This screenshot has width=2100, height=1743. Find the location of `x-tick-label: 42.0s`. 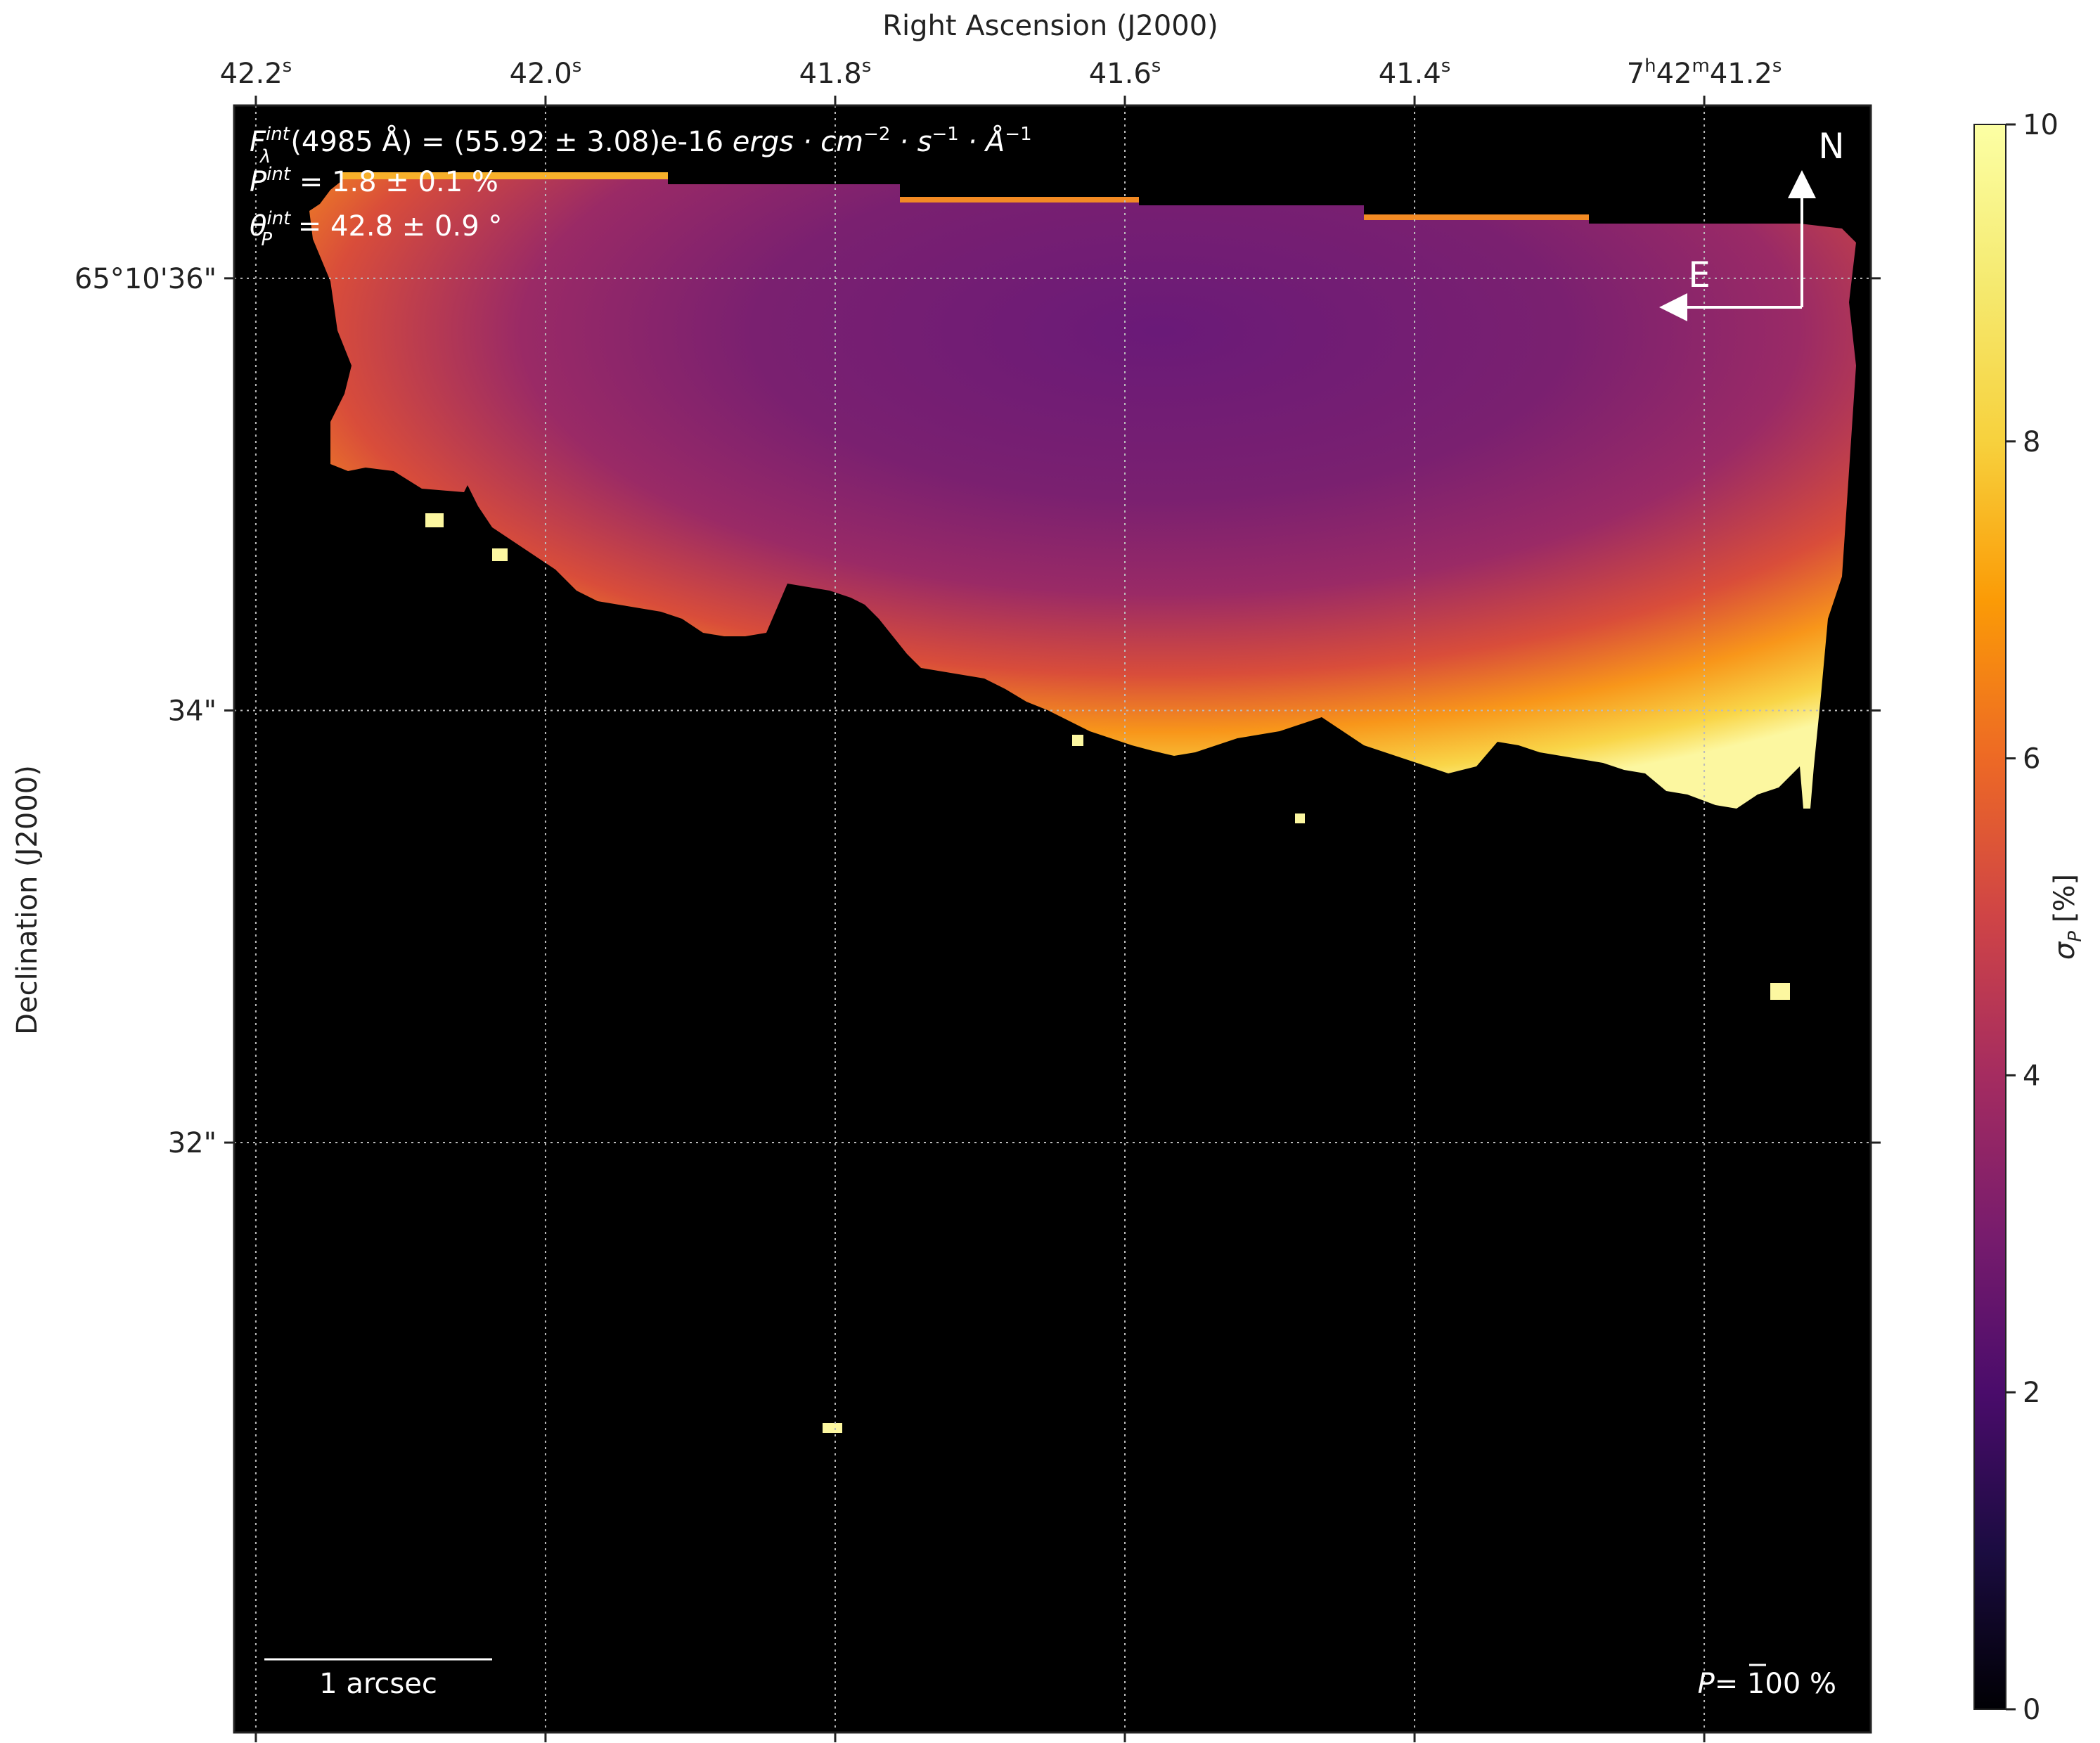

x-tick-label: 42.0s is located at coordinates (546, 73).